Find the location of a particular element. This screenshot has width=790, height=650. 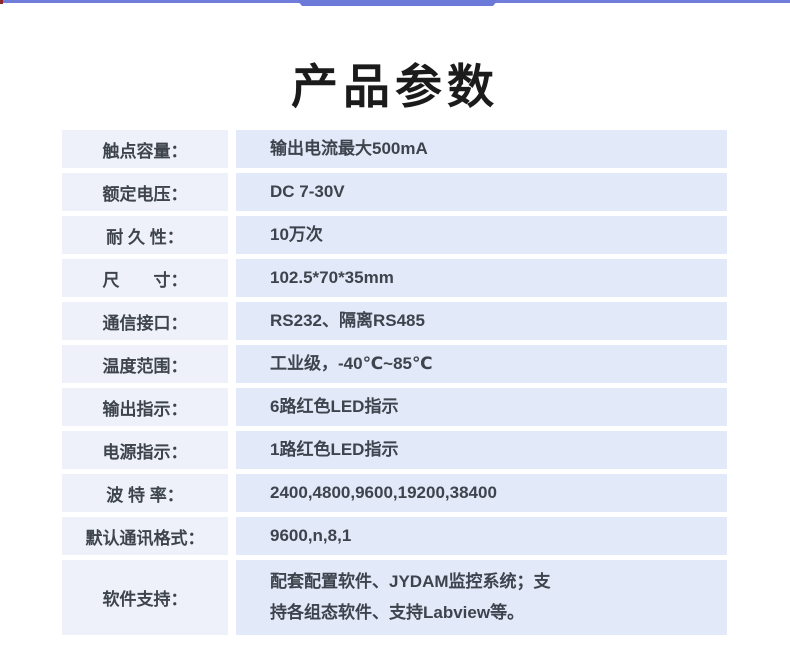

spec-value: 输出电流最大500mA is located at coordinates (481, 149).